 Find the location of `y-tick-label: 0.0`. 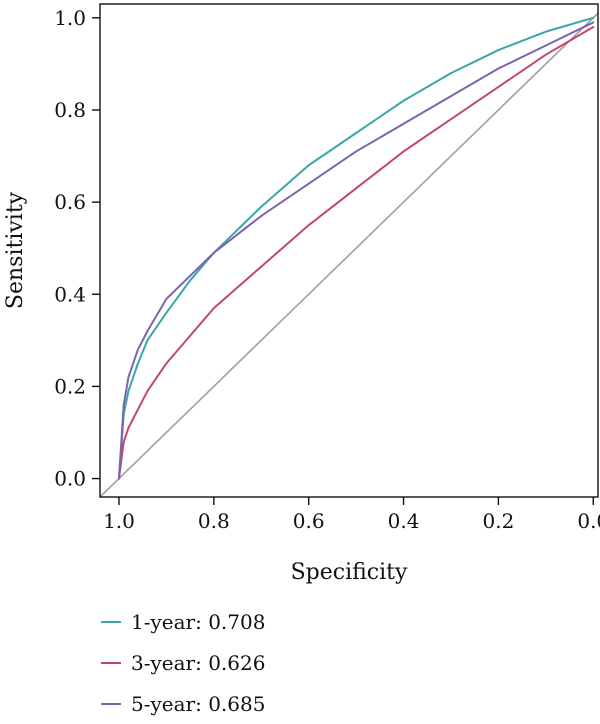

y-tick-label: 0.0 is located at coordinates (70, 479).